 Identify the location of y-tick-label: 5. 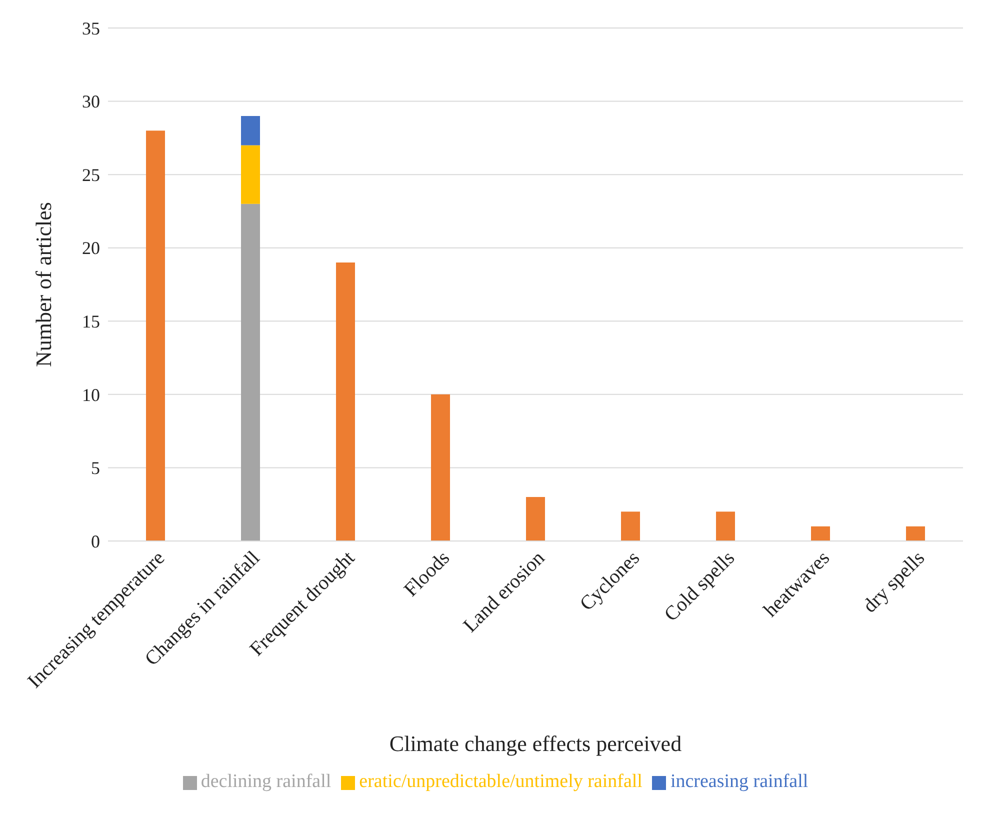
(95, 468).